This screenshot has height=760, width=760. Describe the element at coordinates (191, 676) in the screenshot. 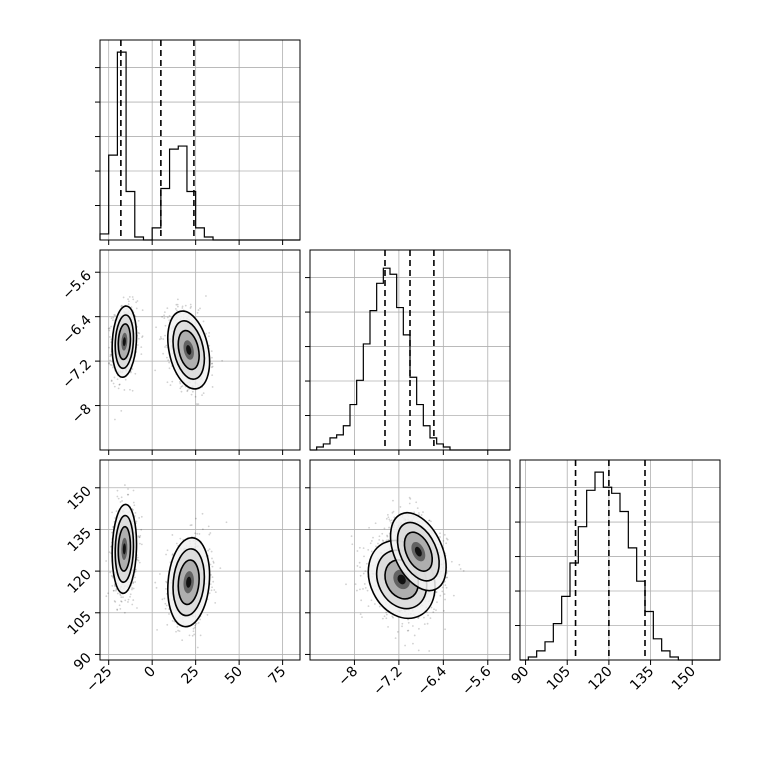

I see `x-tick-label: 25` at that location.